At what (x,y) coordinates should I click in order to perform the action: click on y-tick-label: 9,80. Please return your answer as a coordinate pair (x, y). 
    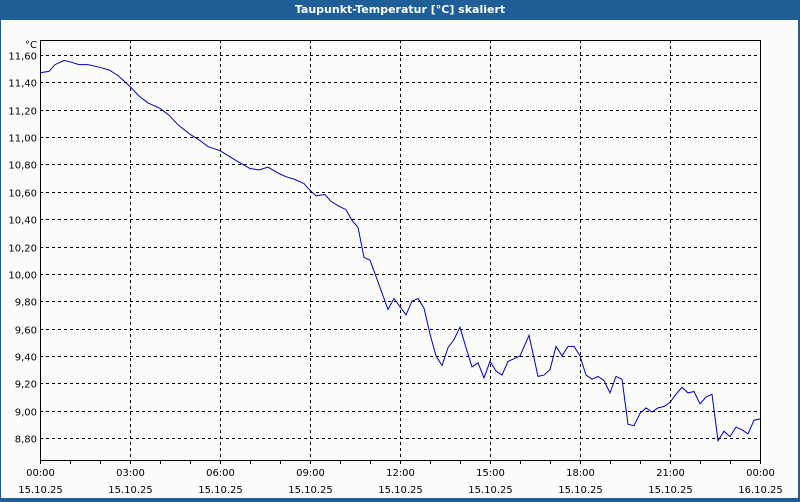
    Looking at the image, I should click on (26, 303).